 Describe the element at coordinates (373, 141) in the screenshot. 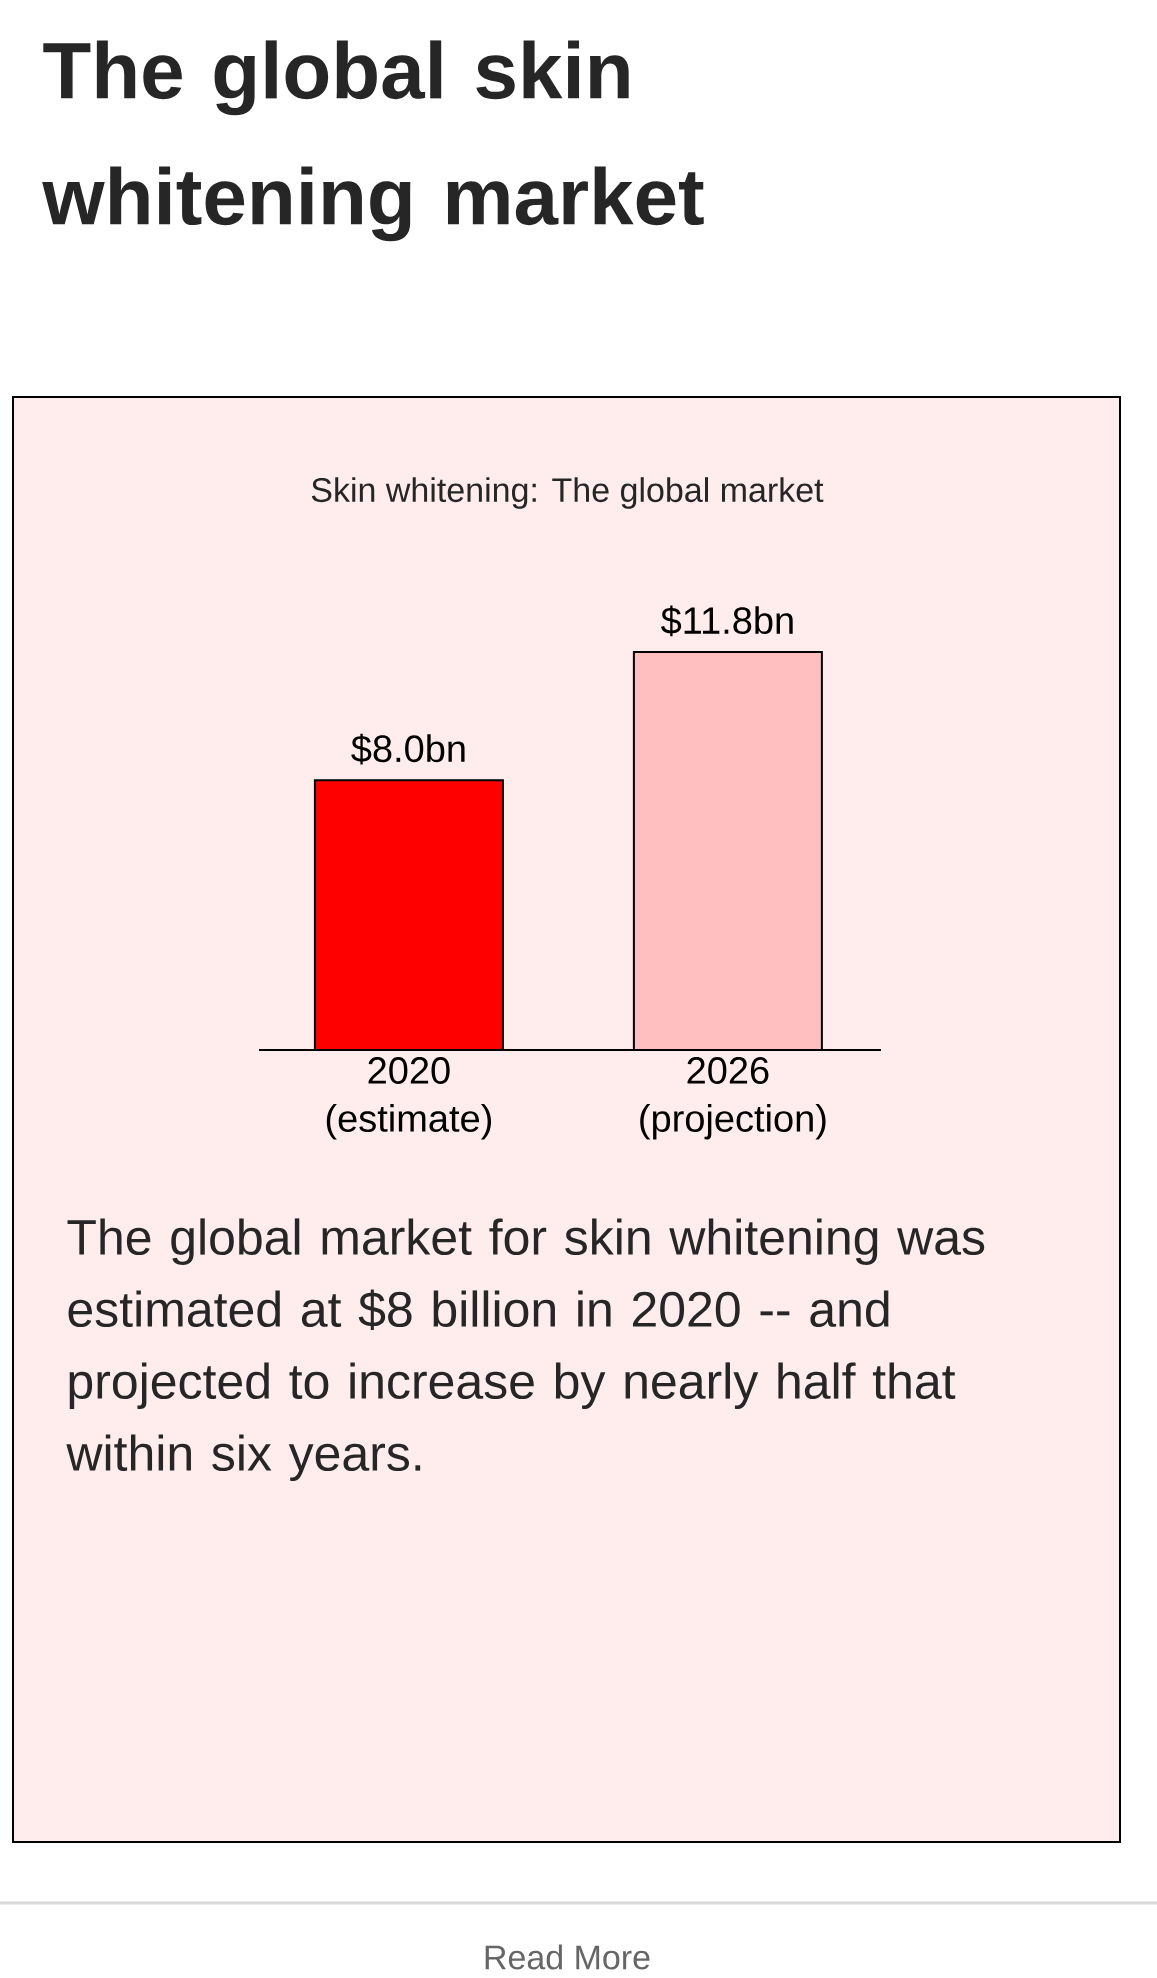

I see `chart-title: The global skin whitening market` at that location.